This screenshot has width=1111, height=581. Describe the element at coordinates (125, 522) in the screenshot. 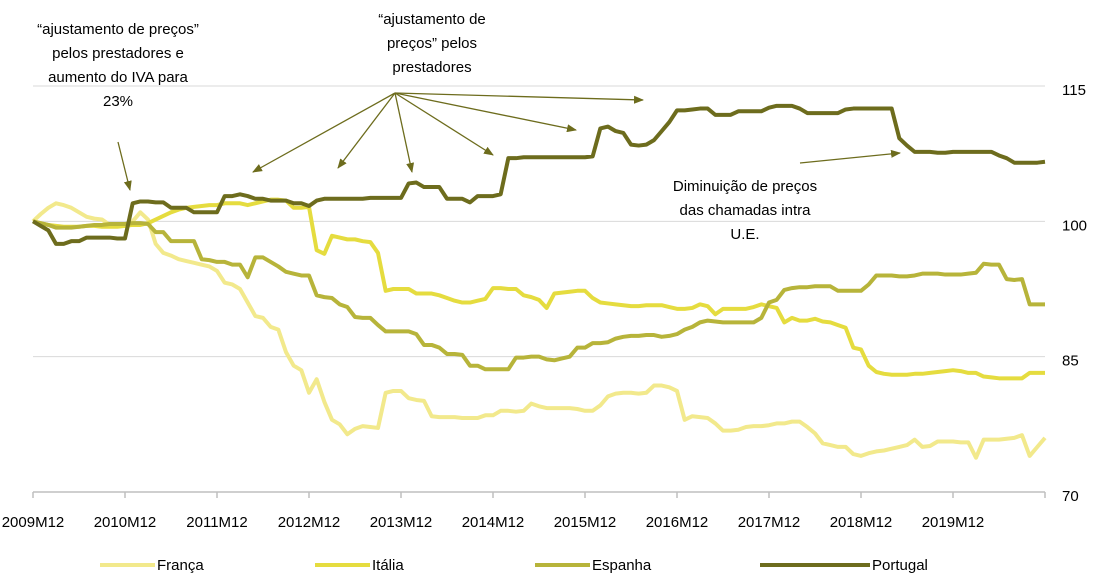

I see `x-tick-label: 2010M12` at that location.